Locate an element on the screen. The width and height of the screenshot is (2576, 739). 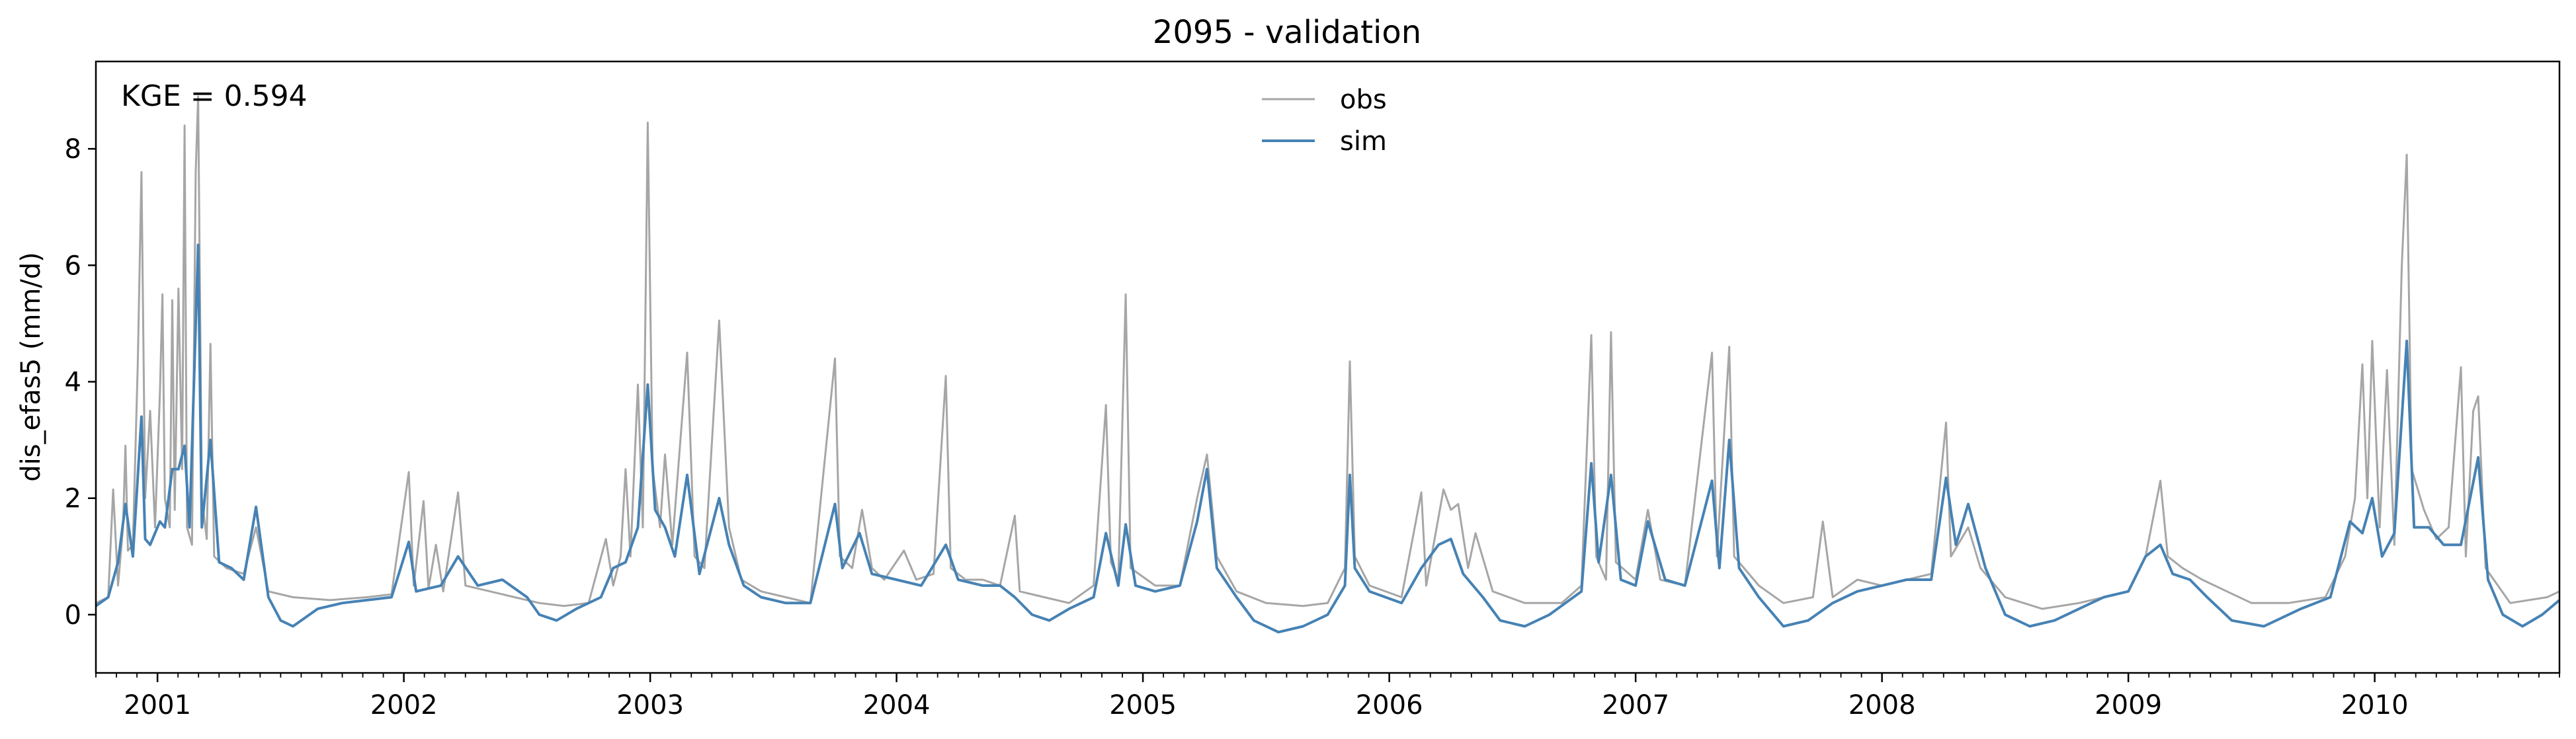
x-tick-label: 2004 is located at coordinates (897, 705).